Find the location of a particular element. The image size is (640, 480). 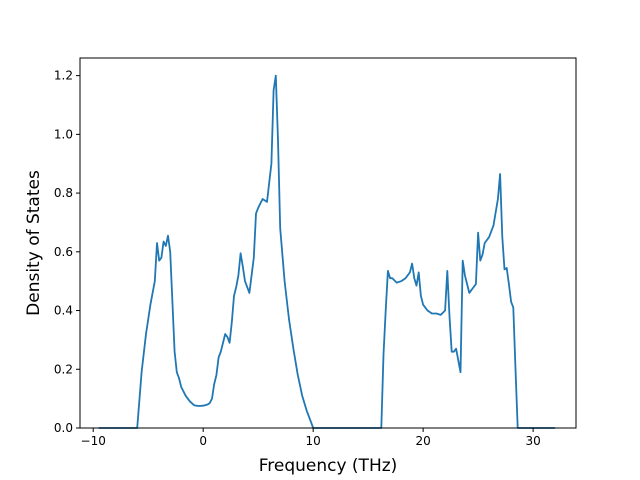

x-axis-label: Frequency (THz) is located at coordinates (328, 466).